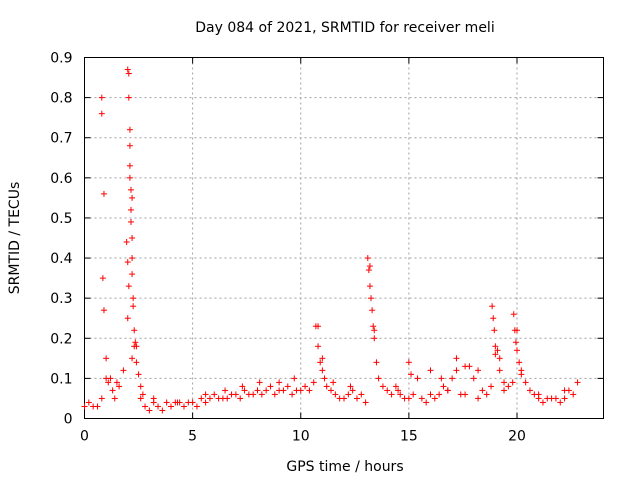 Image resolution: width=640 pixels, height=480 pixels. What do you see at coordinates (192, 437) in the screenshot?
I see `x-tick-label: 5` at bounding box center [192, 437].